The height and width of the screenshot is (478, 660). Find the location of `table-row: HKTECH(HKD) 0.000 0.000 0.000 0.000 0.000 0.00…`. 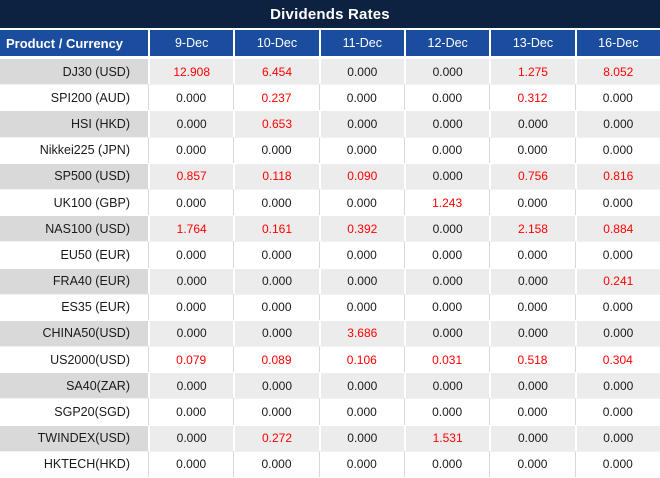

table-row: HKTECH(HKD) 0.000 0.000 0.000 0.000 0.000 0.00… is located at coordinates (330, 463).